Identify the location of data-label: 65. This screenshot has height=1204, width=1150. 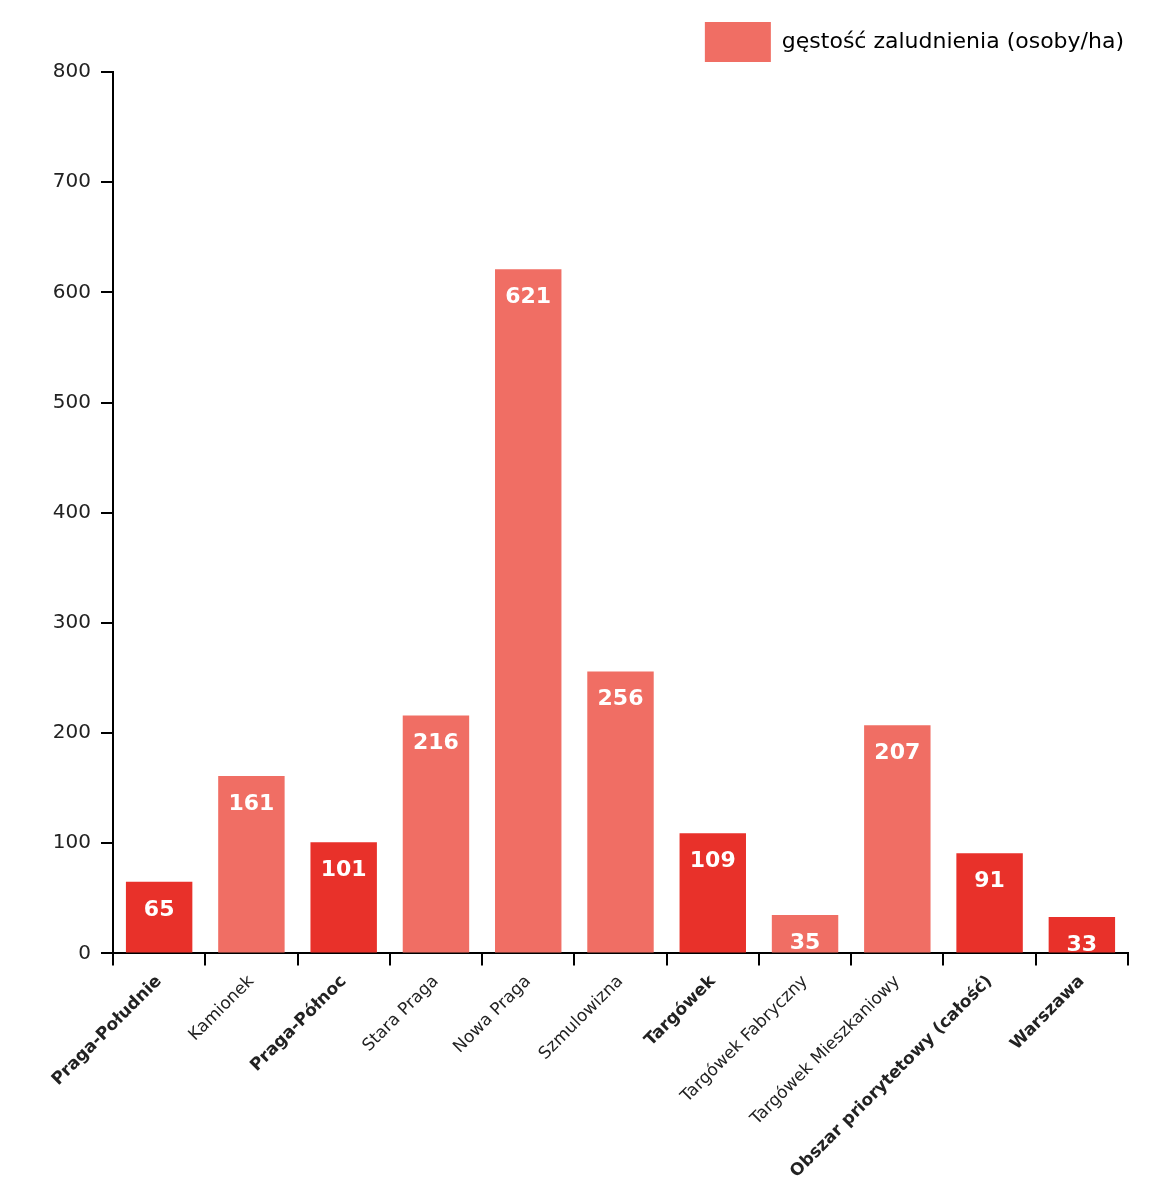
(159, 908).